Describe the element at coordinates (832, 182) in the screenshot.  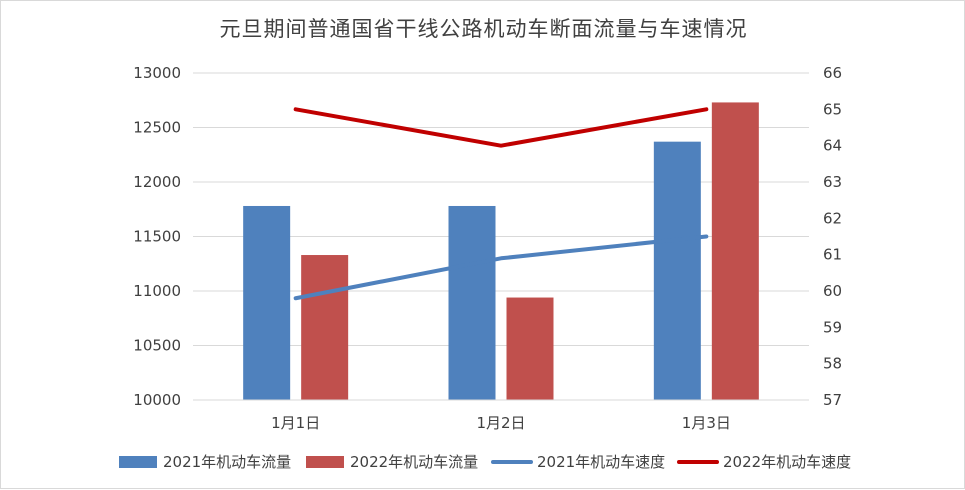
I see `y-right-tick-label: 63` at that location.